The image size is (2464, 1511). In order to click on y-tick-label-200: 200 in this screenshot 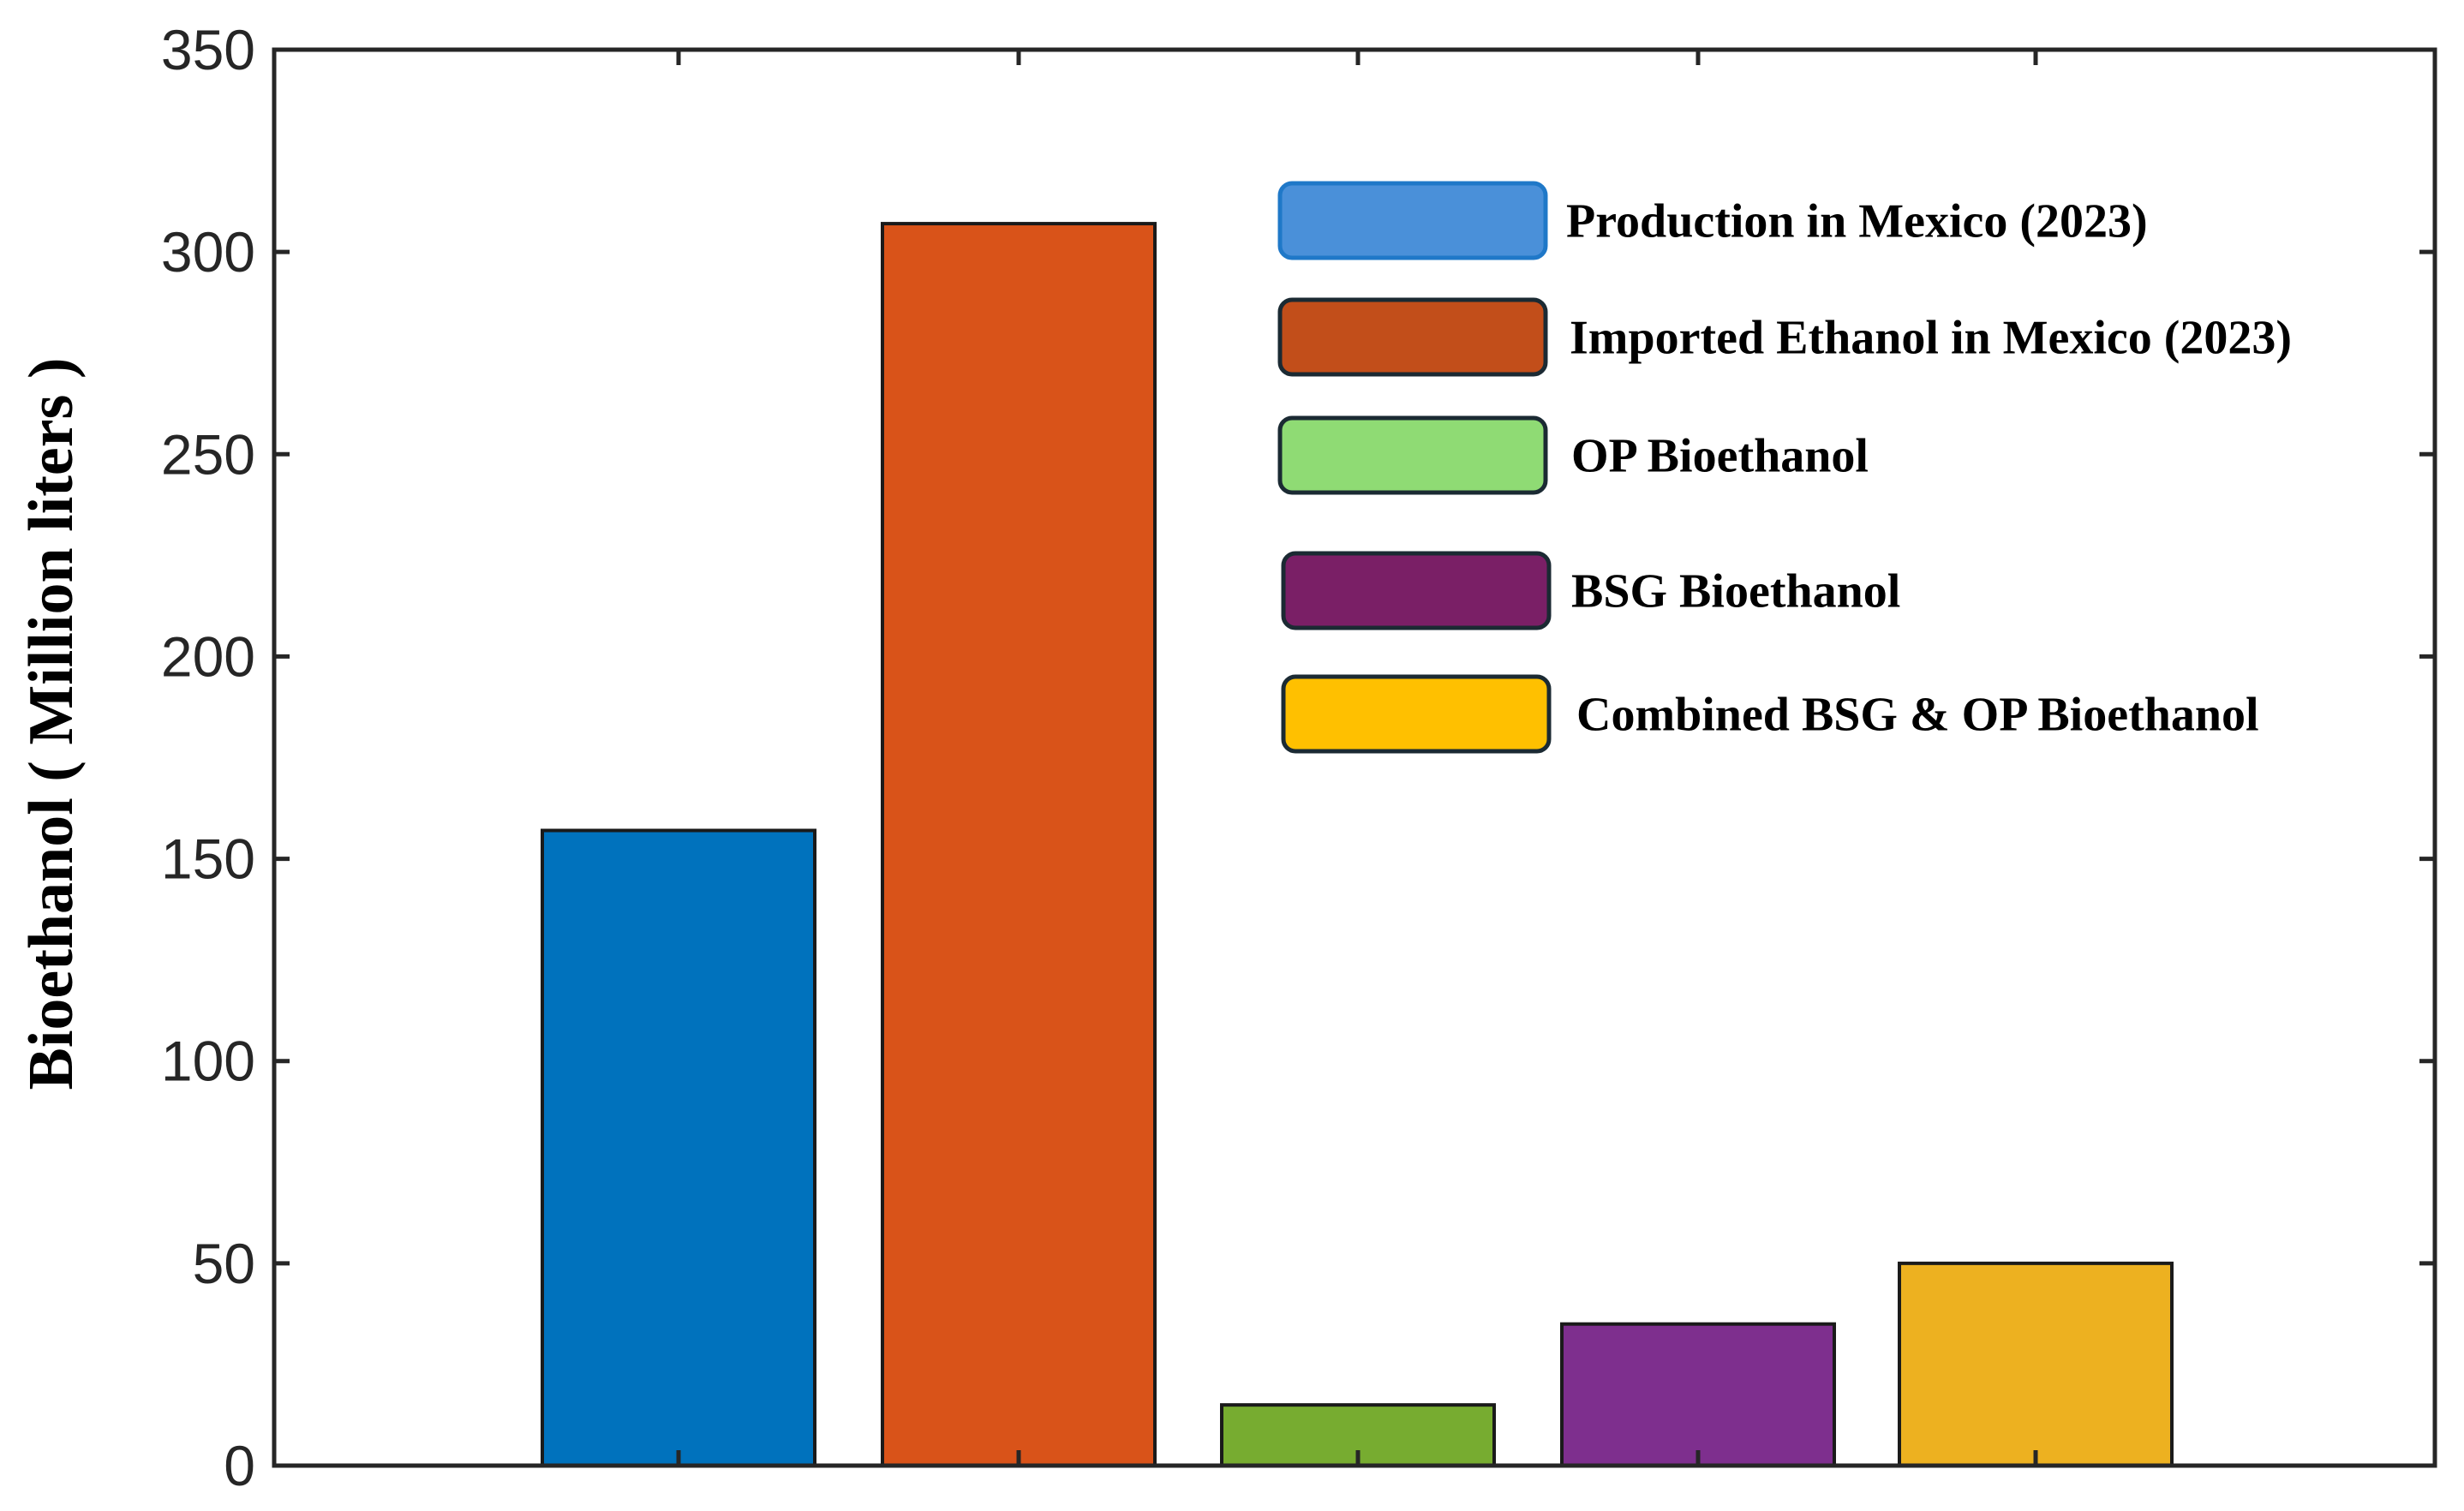, I will do `click(208, 656)`.